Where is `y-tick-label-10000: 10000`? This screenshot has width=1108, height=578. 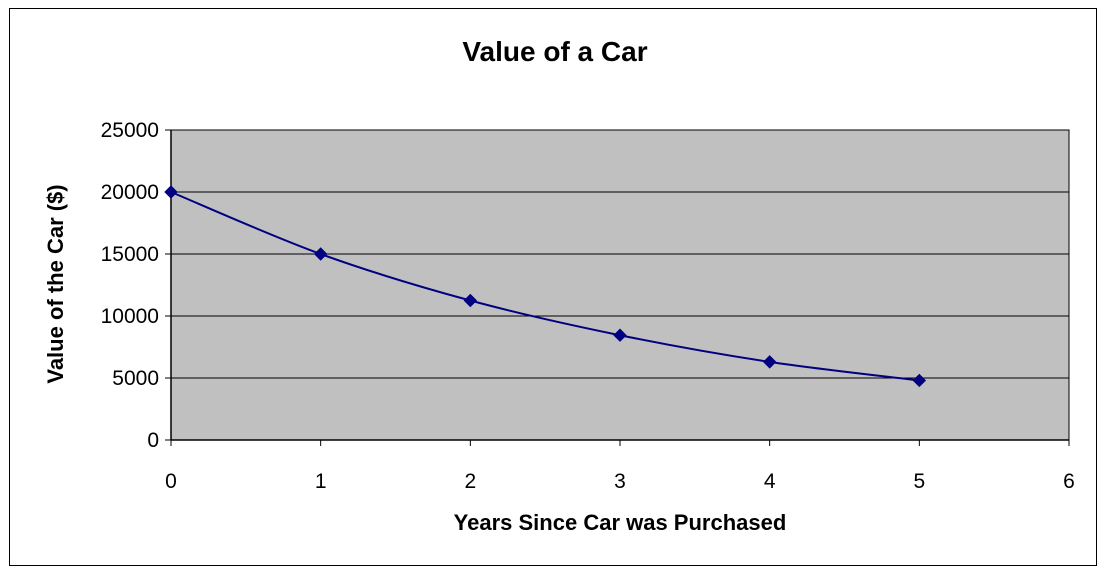 y-tick-label-10000: 10000 is located at coordinates (130, 316).